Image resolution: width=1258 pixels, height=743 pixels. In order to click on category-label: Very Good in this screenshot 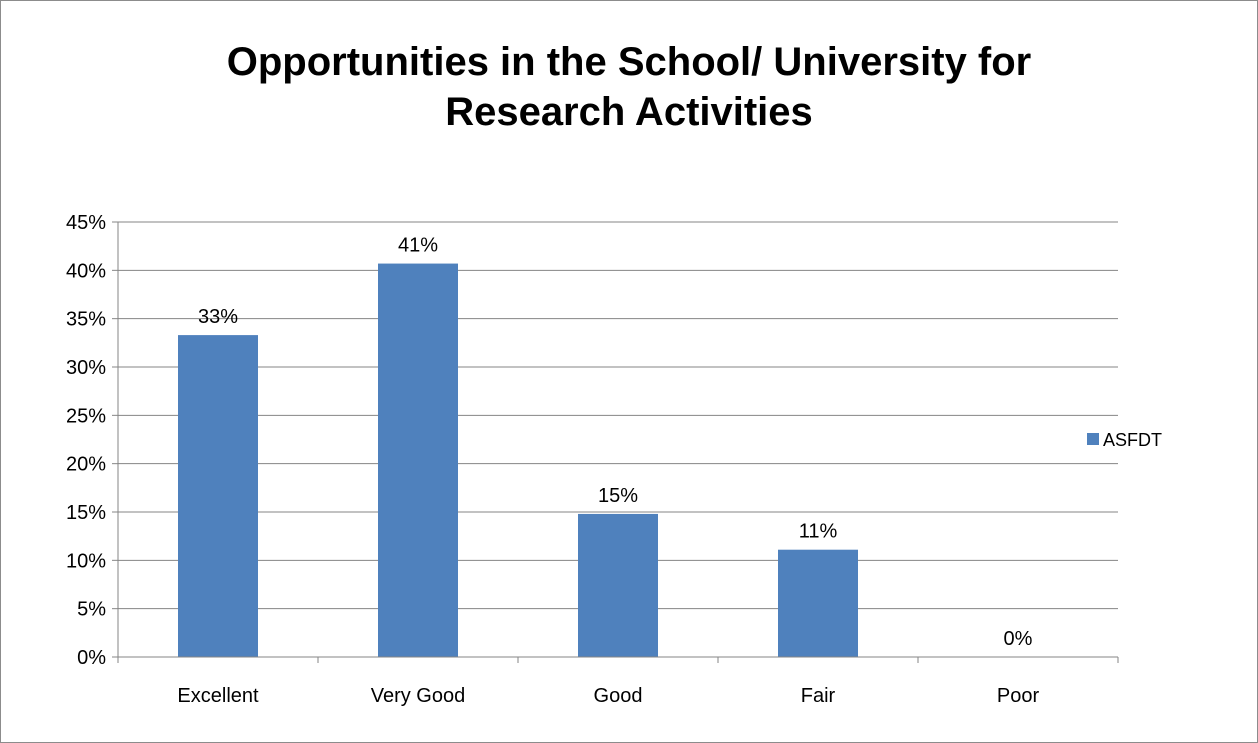, I will do `click(418, 696)`.